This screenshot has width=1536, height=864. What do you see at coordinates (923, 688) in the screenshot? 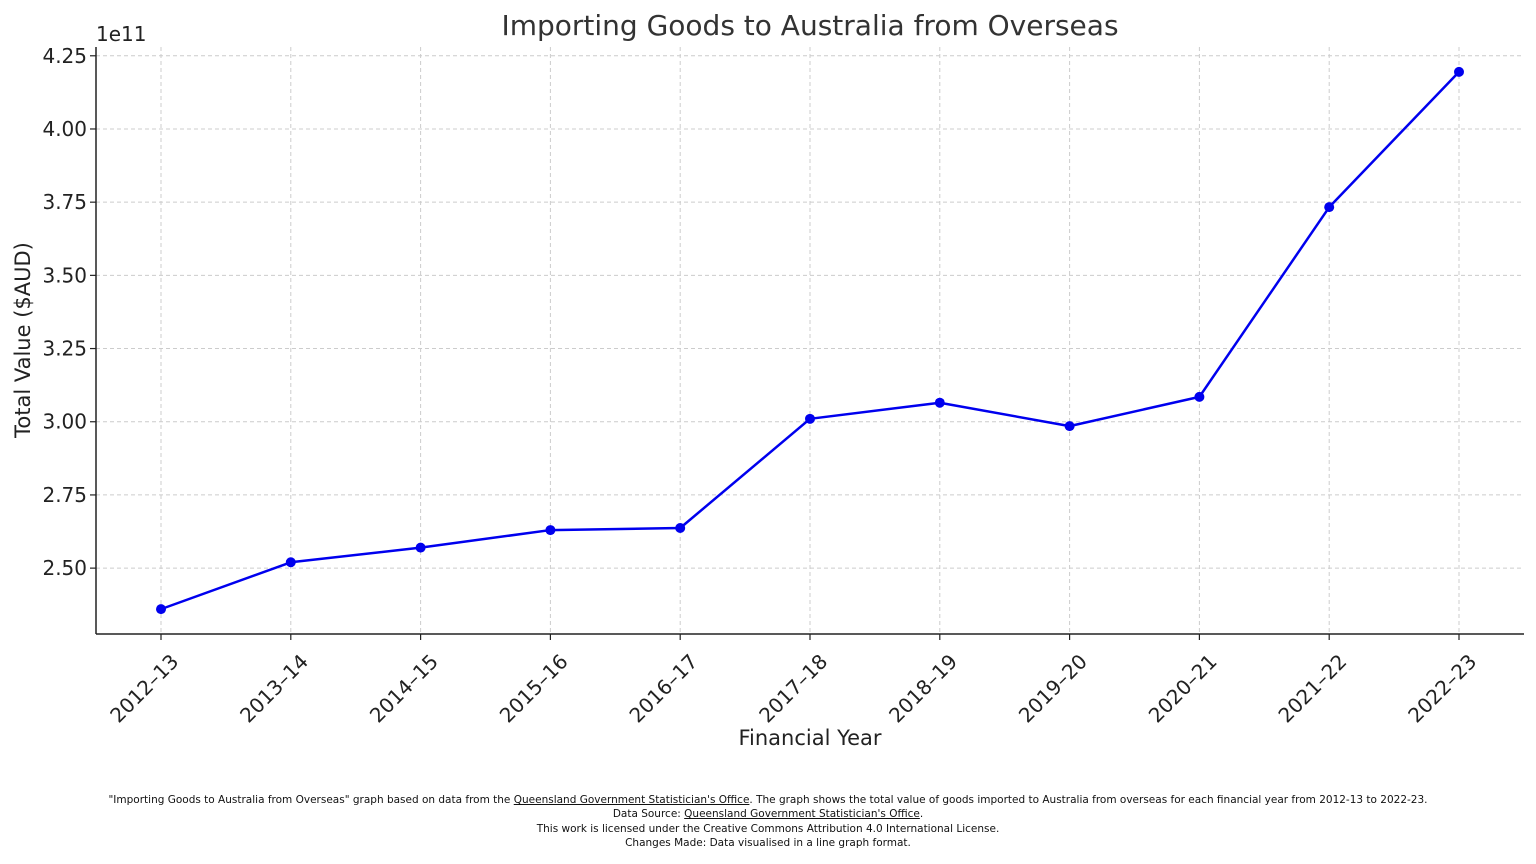
I see `x-tick-label: 2018–19` at bounding box center [923, 688].